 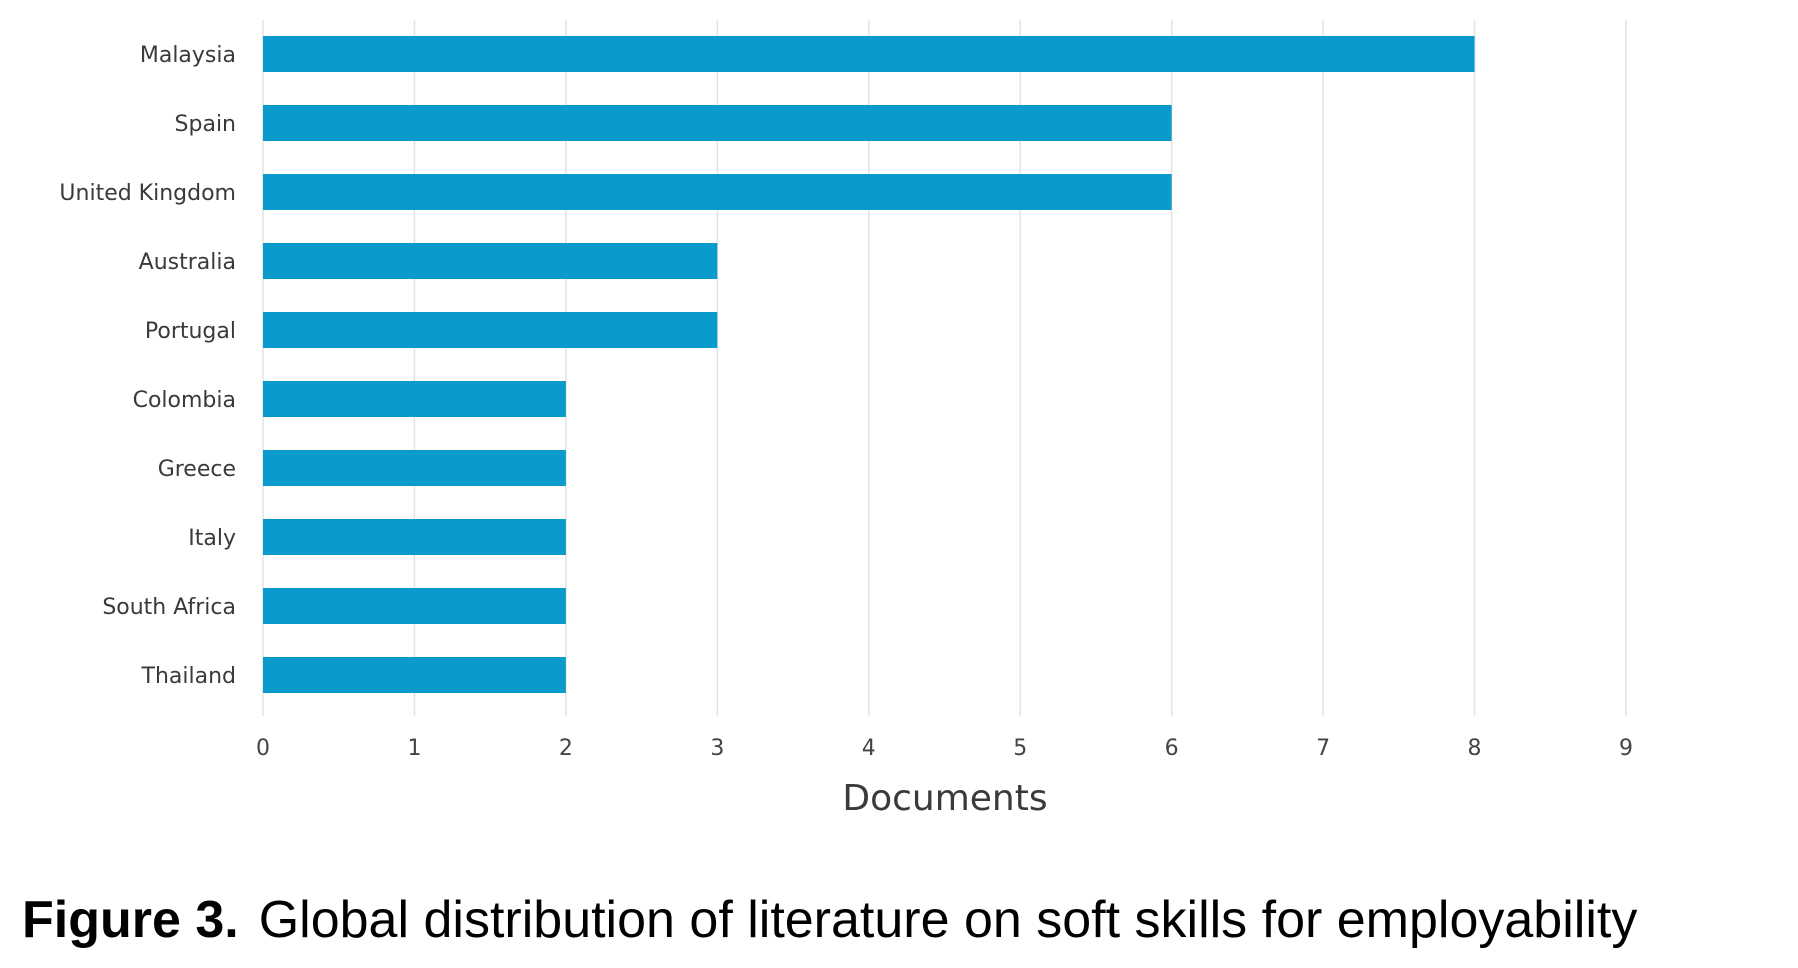 I want to click on category-label-spain: Spain, so click(x=205, y=124).